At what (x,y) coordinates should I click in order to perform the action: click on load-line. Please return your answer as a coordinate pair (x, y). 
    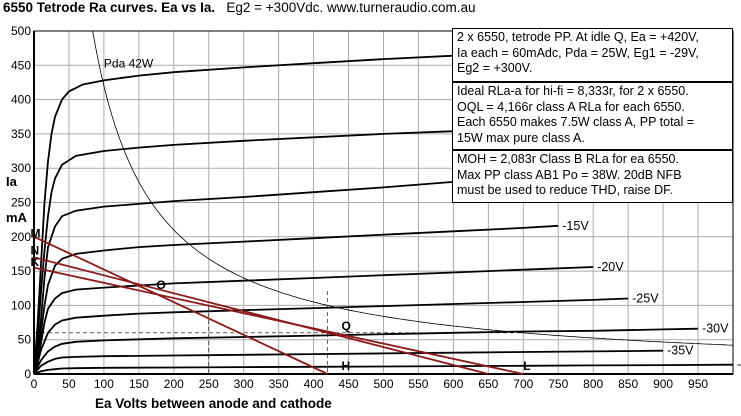
    Looking at the image, I should click on (180, 305).